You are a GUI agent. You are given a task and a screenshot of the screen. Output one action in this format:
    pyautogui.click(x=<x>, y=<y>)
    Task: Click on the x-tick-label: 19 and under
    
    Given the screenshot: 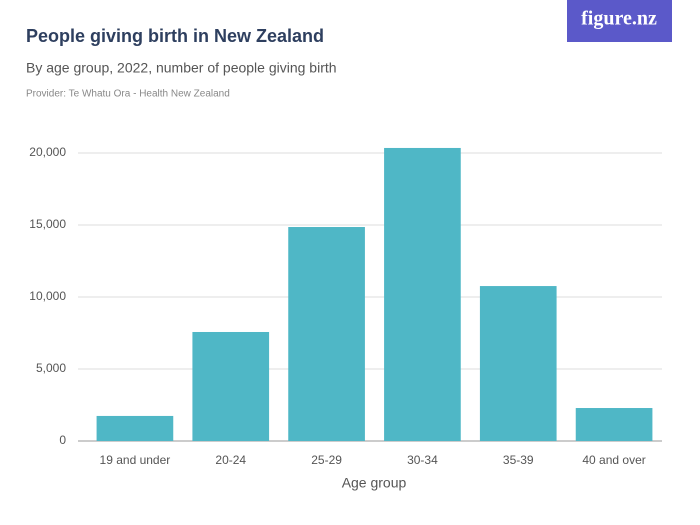 What is the action you would take?
    pyautogui.click(x=135, y=460)
    